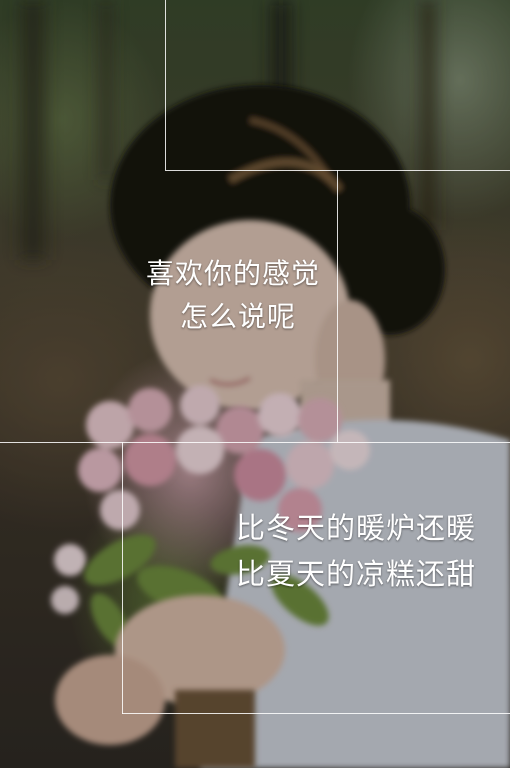 This screenshot has width=510, height=768. I want to click on frame-line-lower-vertical, so click(122, 578).